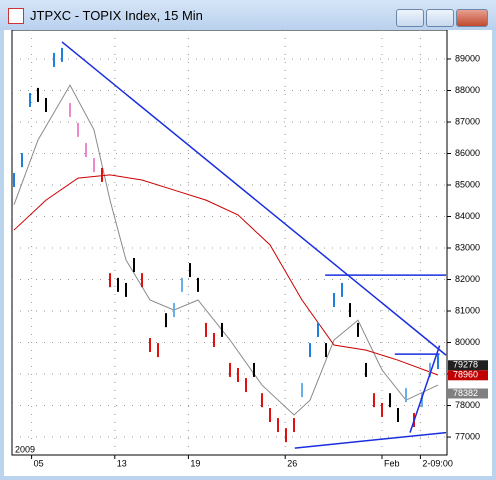 The width and height of the screenshot is (496, 480). I want to click on y-tick-label: 84000, so click(467, 216).